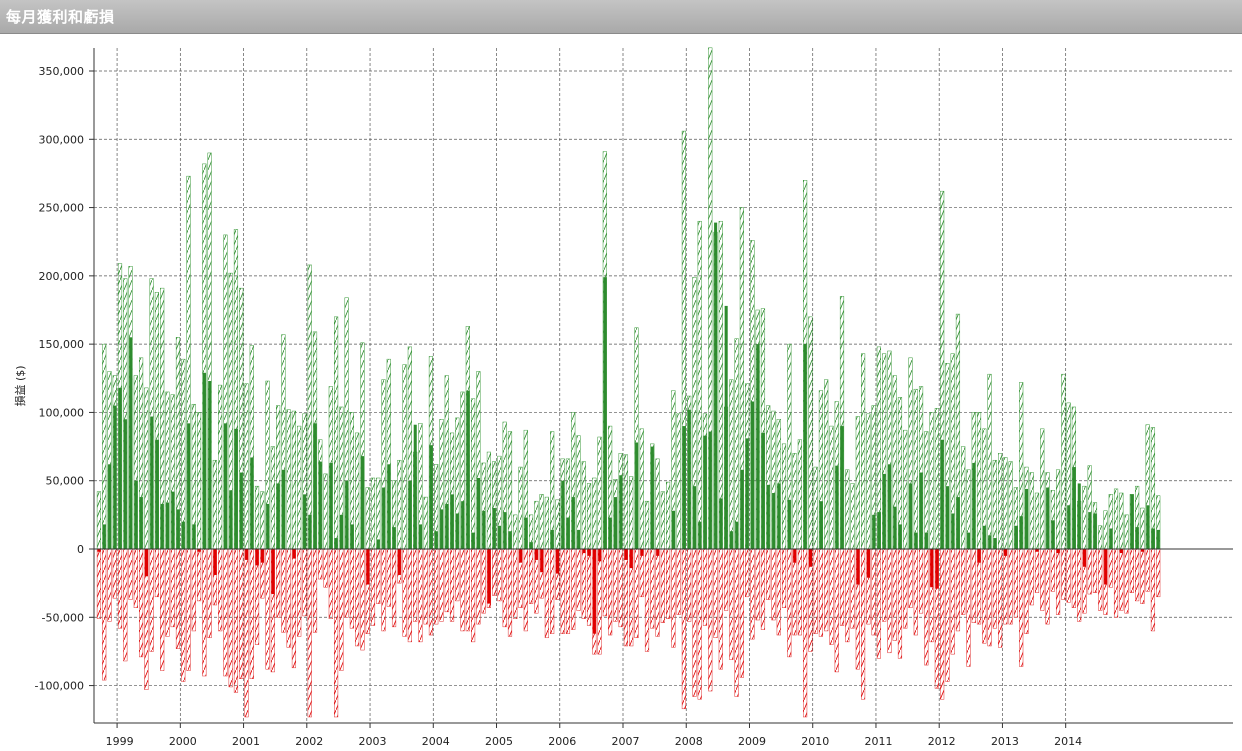  I want to click on y-tick-label: 300,000, so click(62, 139).